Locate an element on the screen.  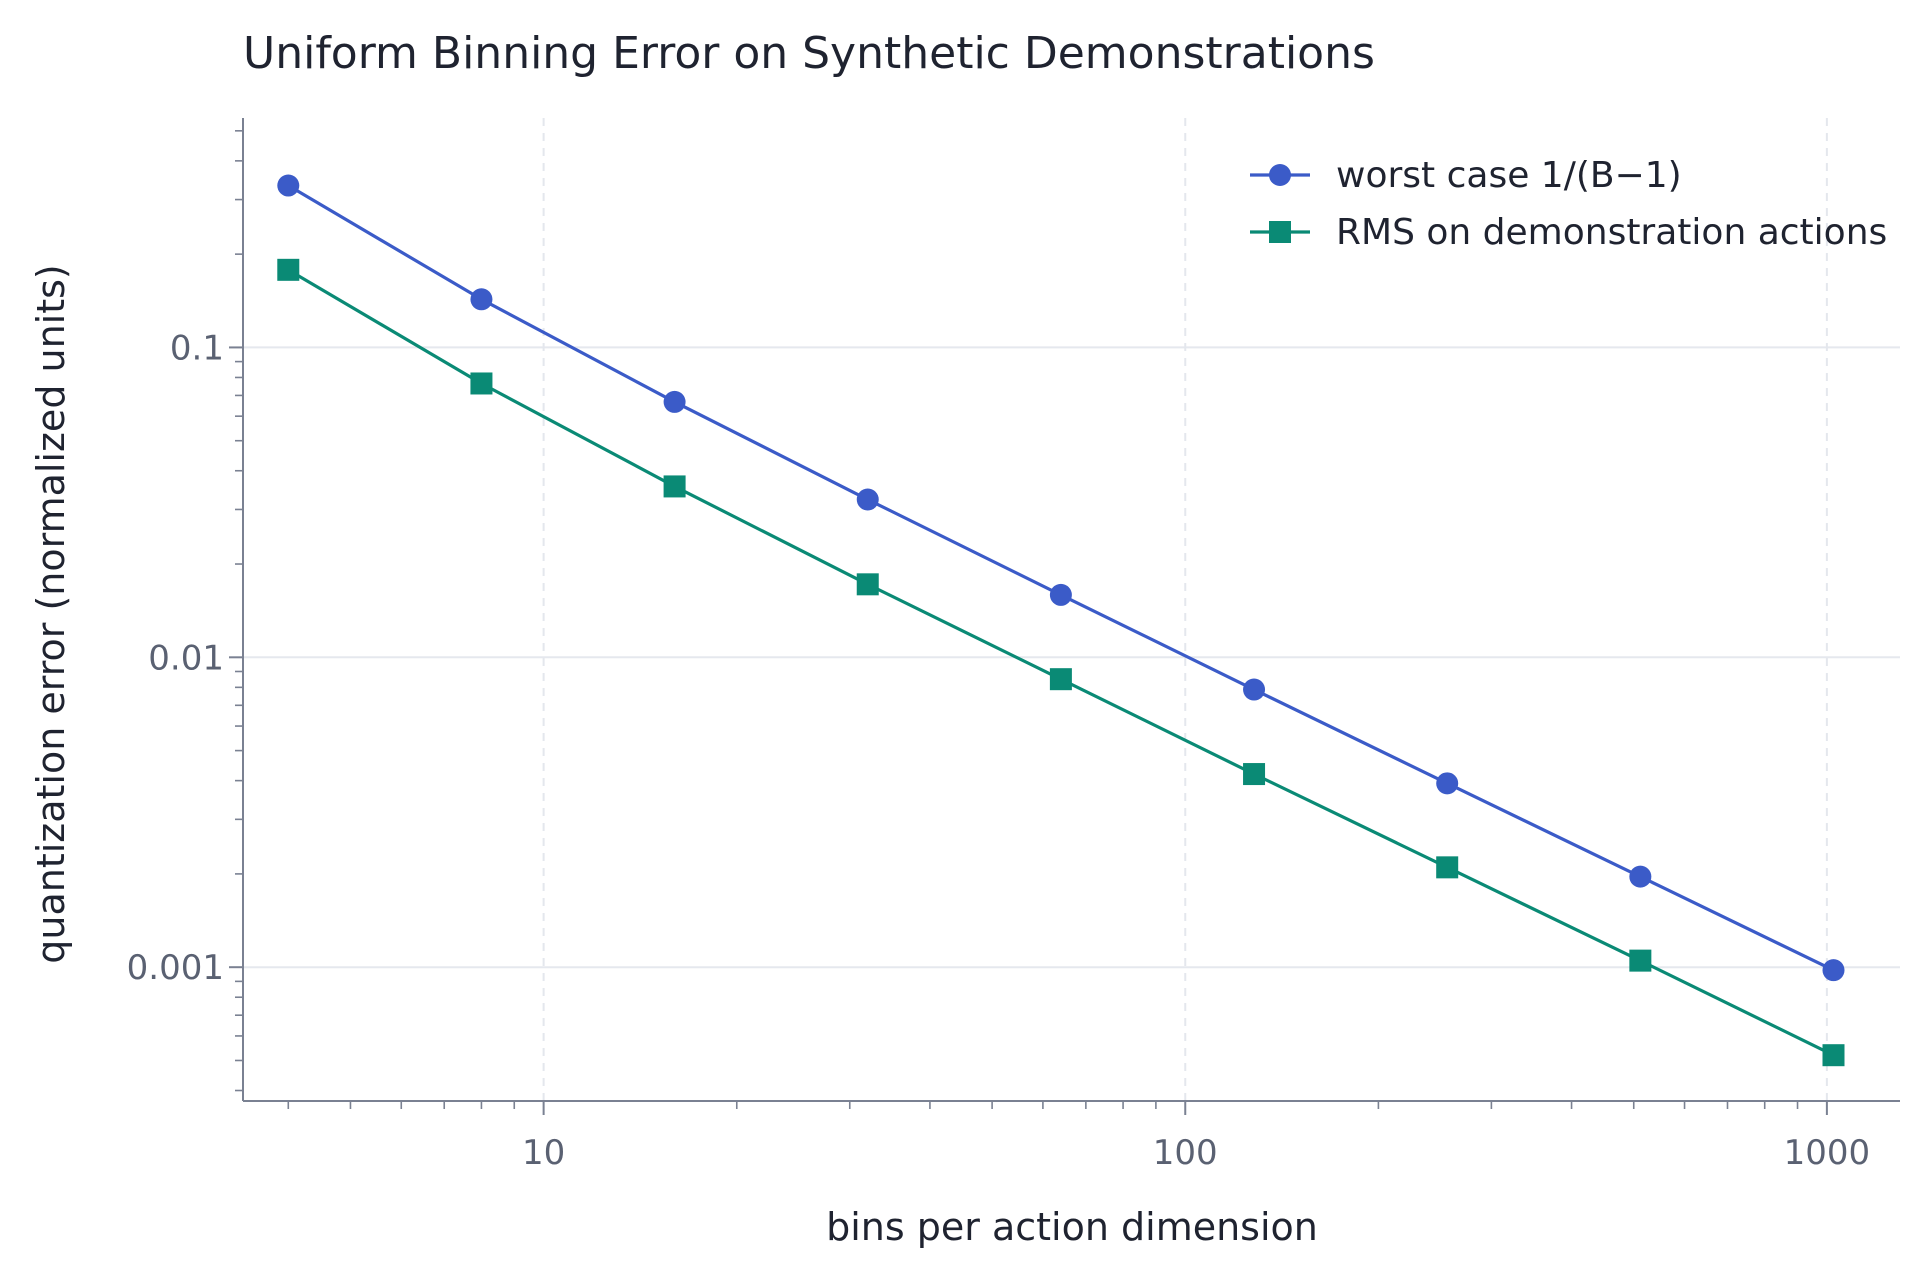
y-tick-label-0: 0.001 is located at coordinates (175, 968).